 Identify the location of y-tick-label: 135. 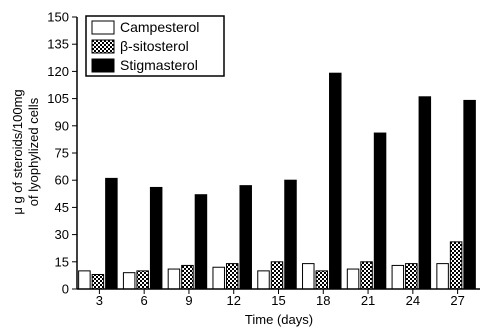
(58, 44).